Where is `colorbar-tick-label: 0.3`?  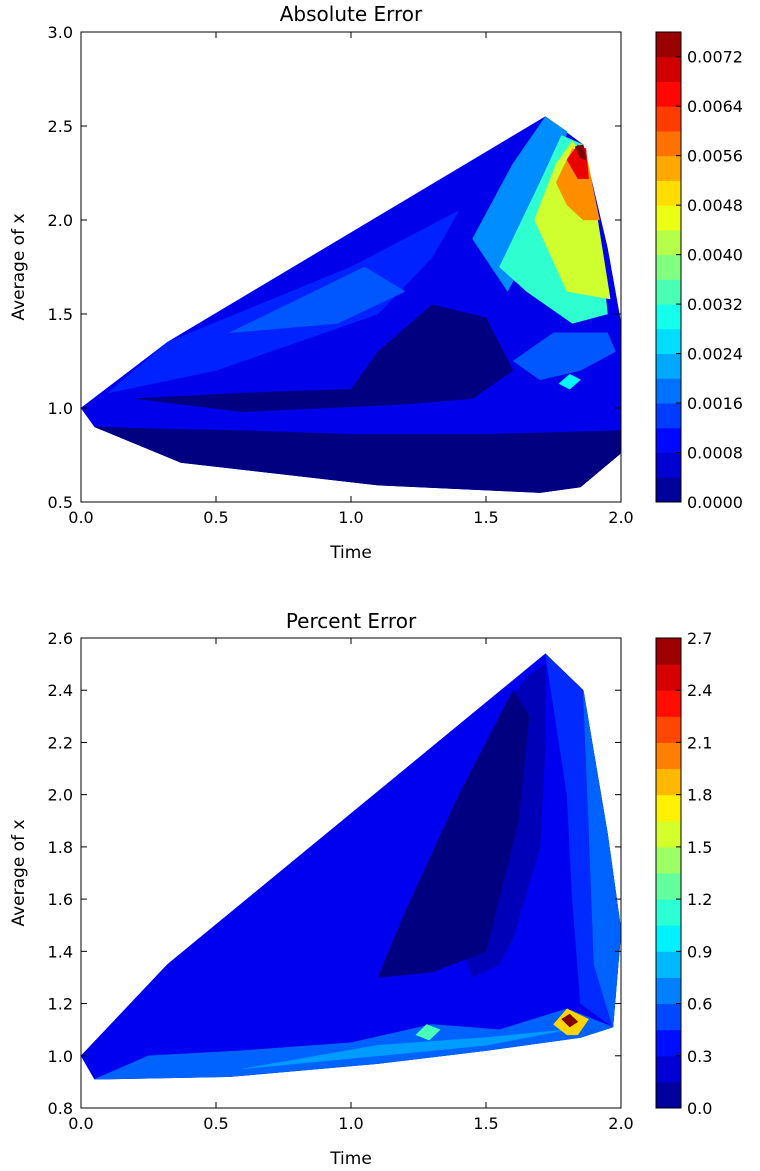
colorbar-tick-label: 0.3 is located at coordinates (699, 1056).